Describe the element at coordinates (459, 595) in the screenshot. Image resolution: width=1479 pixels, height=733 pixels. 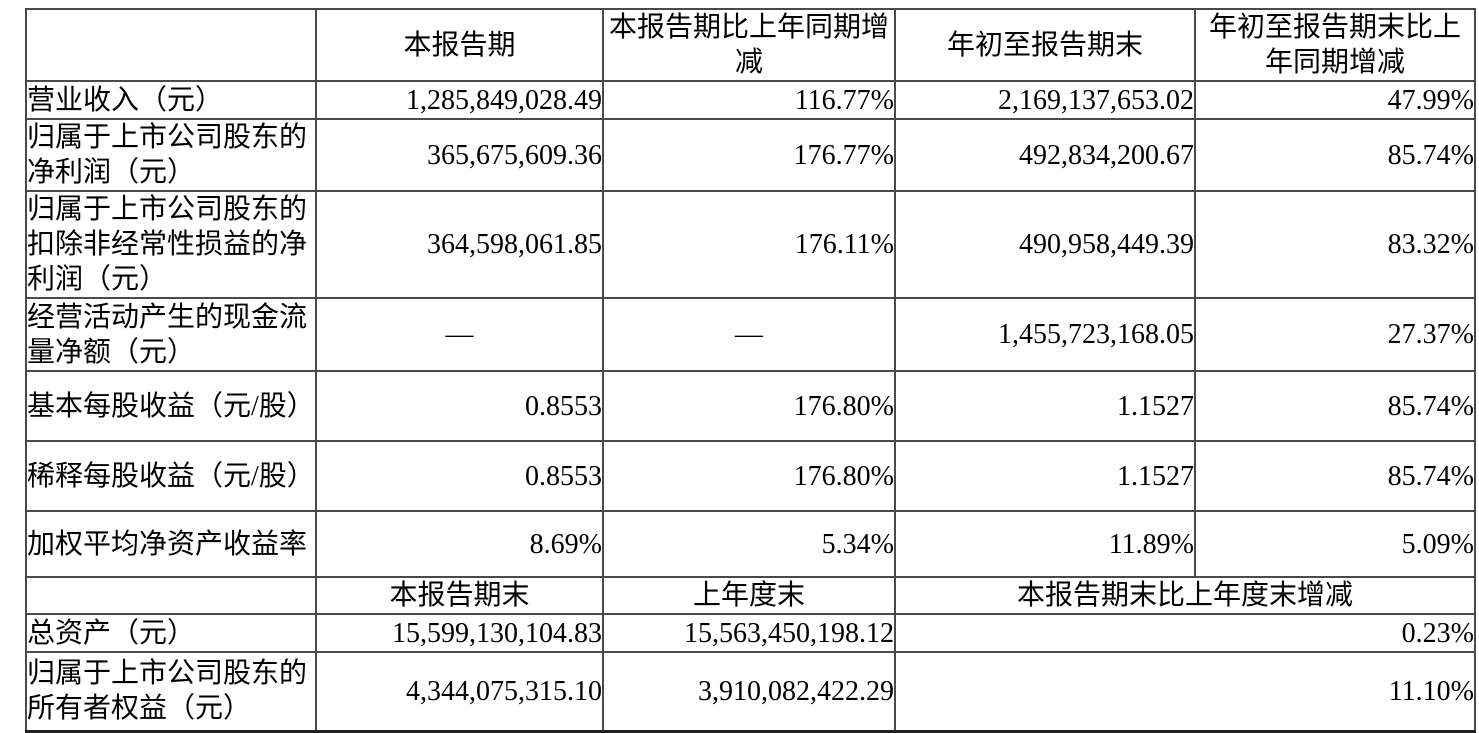
I see `header-current-period-end: 本报告期末` at that location.